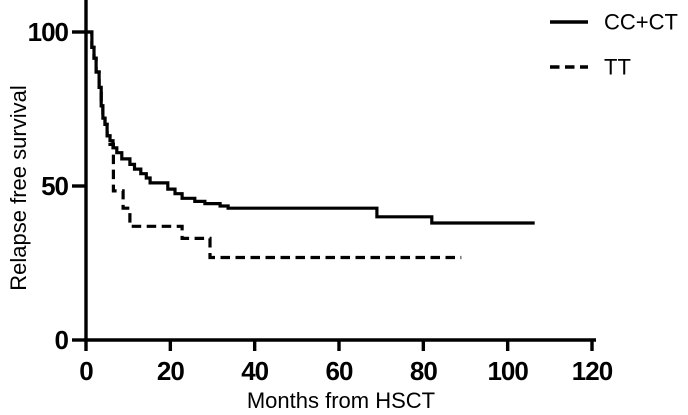  I want to click on x-axis-label: Months from HSCT, so click(341, 400).